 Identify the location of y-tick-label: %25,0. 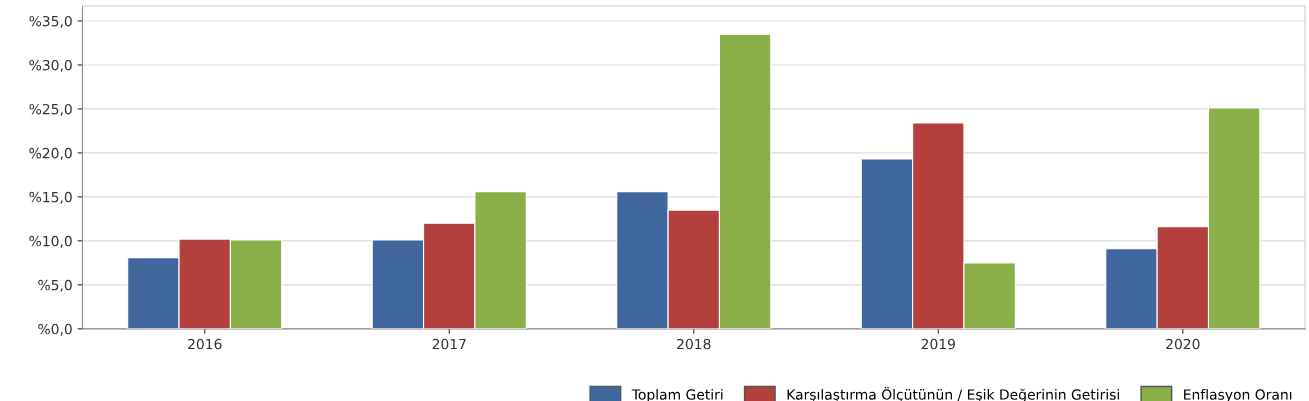
(50, 109).